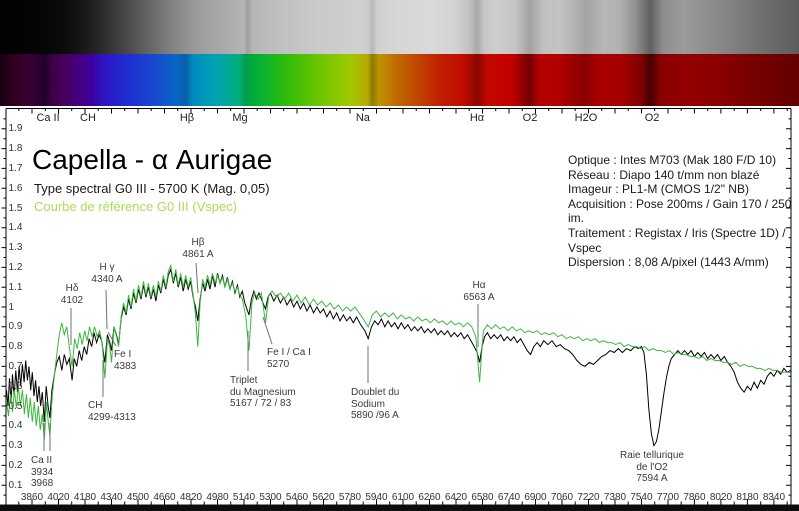 Image resolution: width=799 pixels, height=511 pixels. What do you see at coordinates (267, 330) in the screenshot?
I see `annotation-pointer-fe-ca` at bounding box center [267, 330].